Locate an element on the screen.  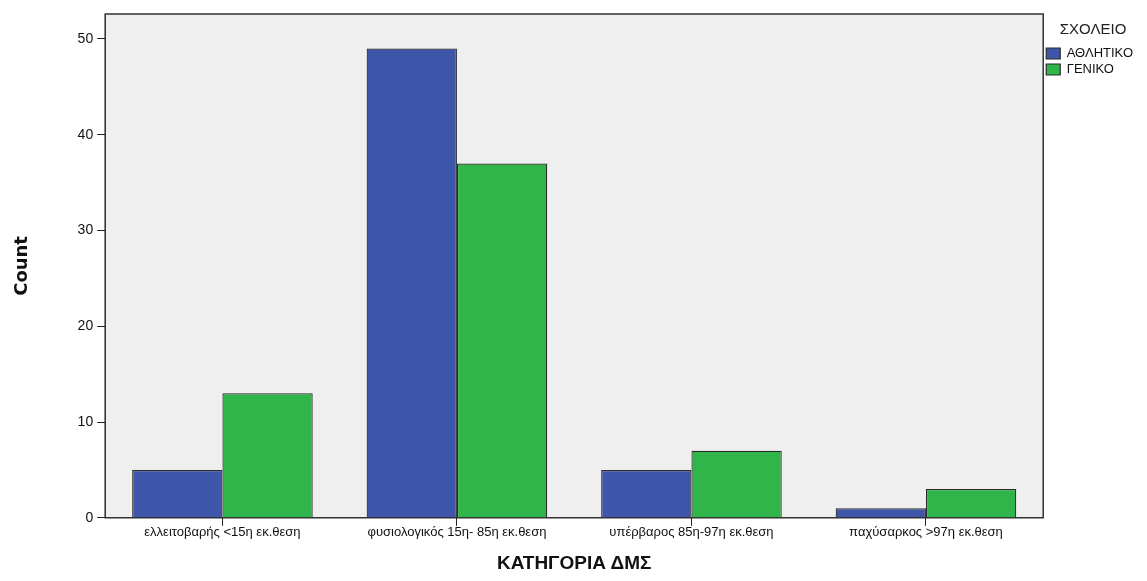
y-tick-label: 50 is located at coordinates (85, 37).